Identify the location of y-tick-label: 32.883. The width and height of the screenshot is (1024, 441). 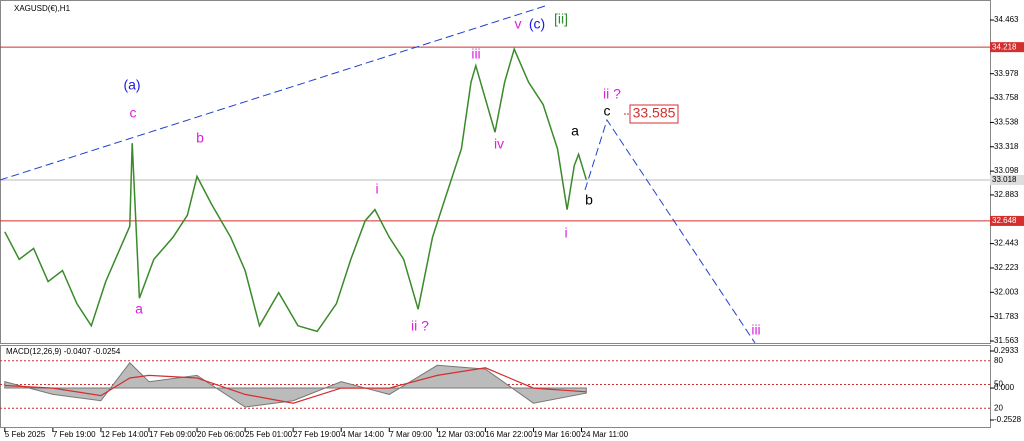
(1006, 194).